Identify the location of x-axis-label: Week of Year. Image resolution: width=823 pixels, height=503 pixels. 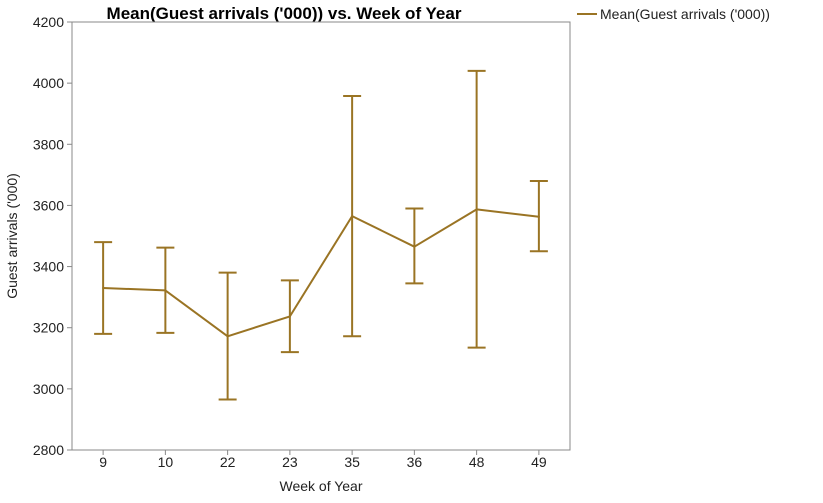
(320, 486).